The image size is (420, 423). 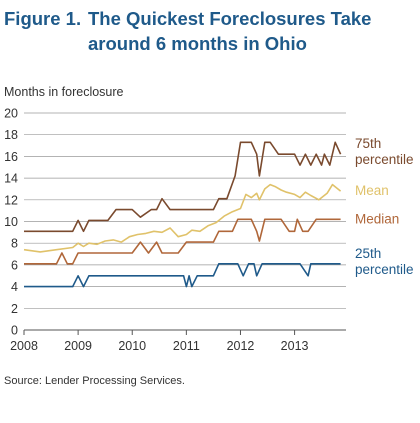 I want to click on figure-title-line-2: around 6 months in Ohio, so click(x=197, y=43).